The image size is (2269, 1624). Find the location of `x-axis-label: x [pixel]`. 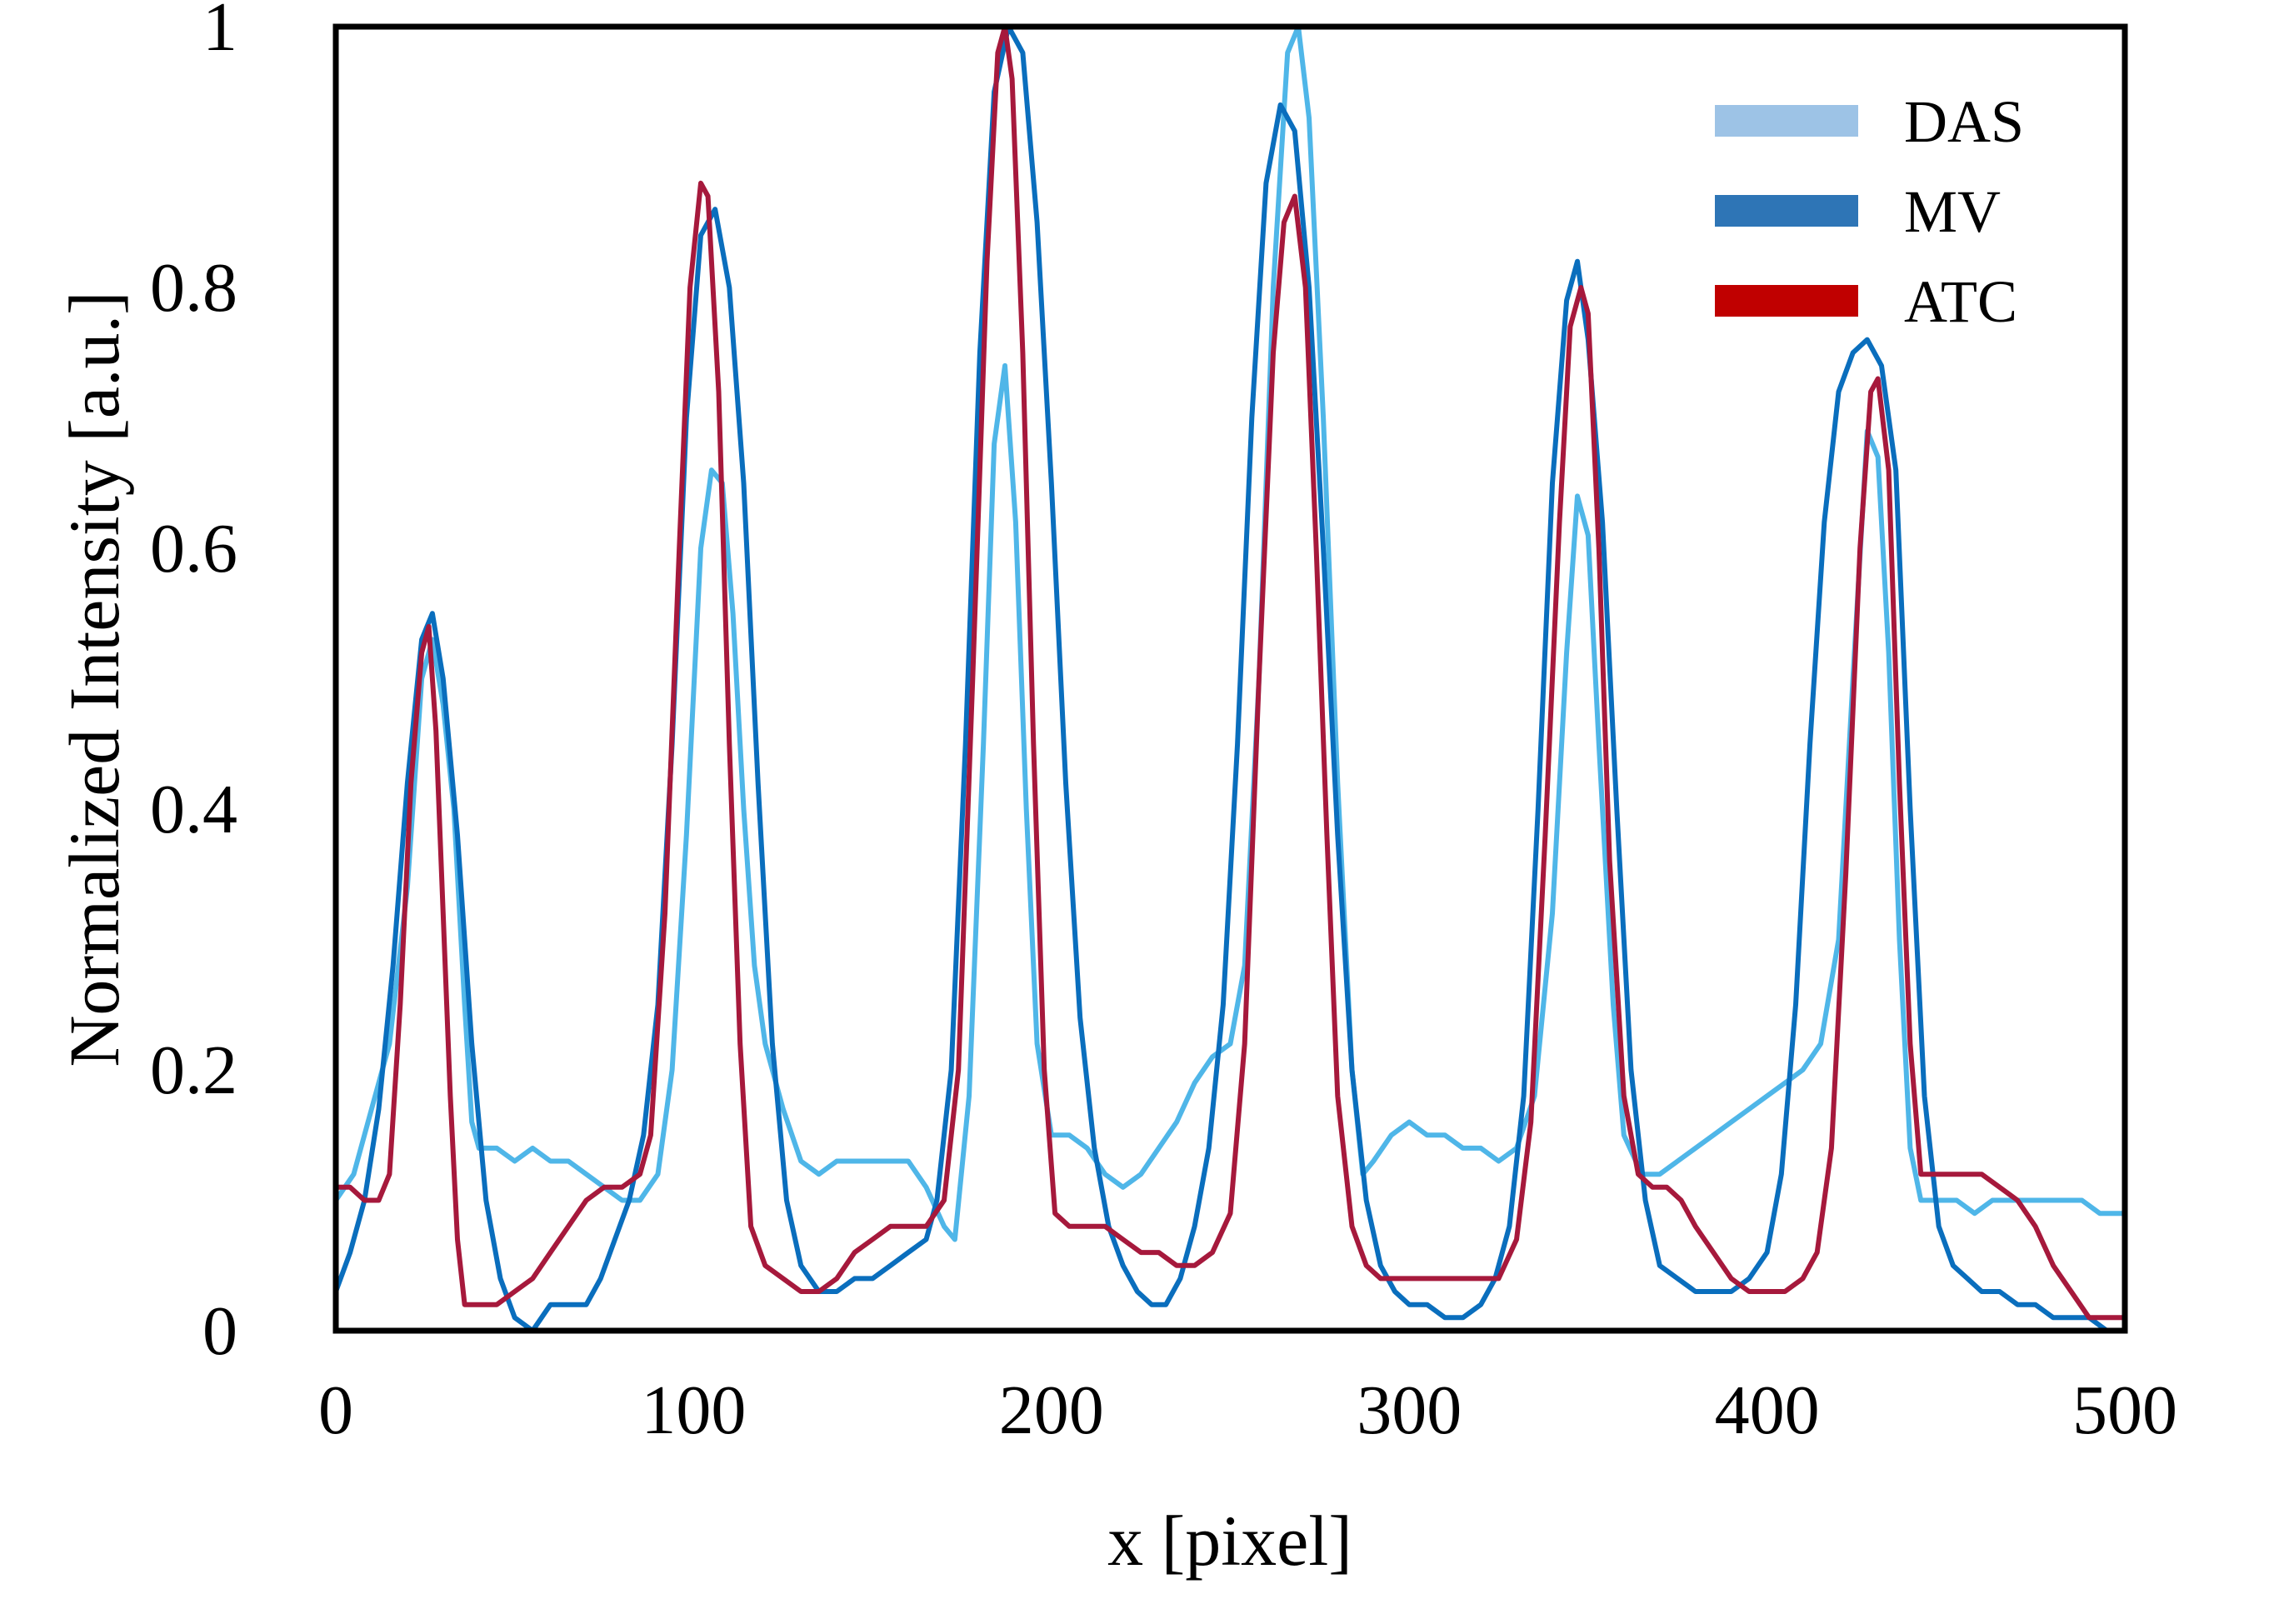

x-axis-label: x [pixel] is located at coordinates (1229, 1541).